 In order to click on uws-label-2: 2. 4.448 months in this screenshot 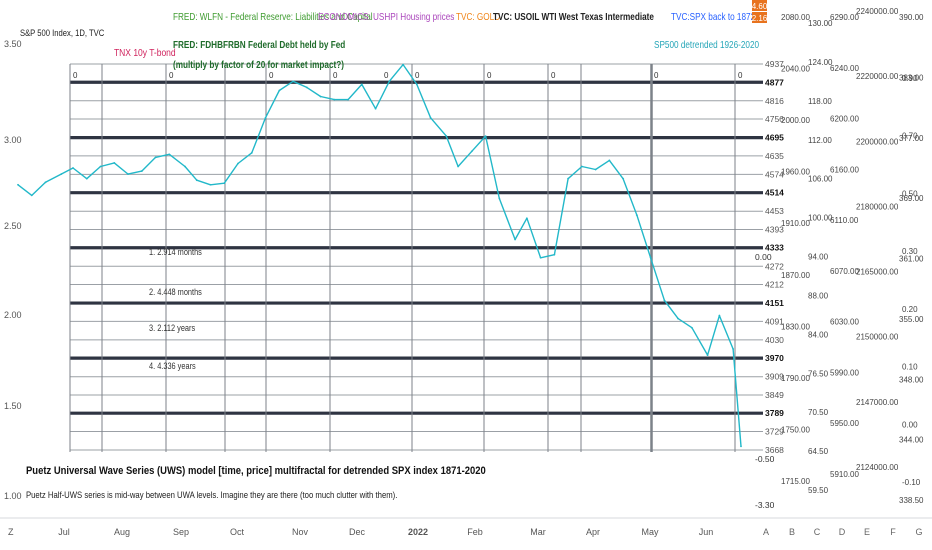, I will do `click(175, 292)`.